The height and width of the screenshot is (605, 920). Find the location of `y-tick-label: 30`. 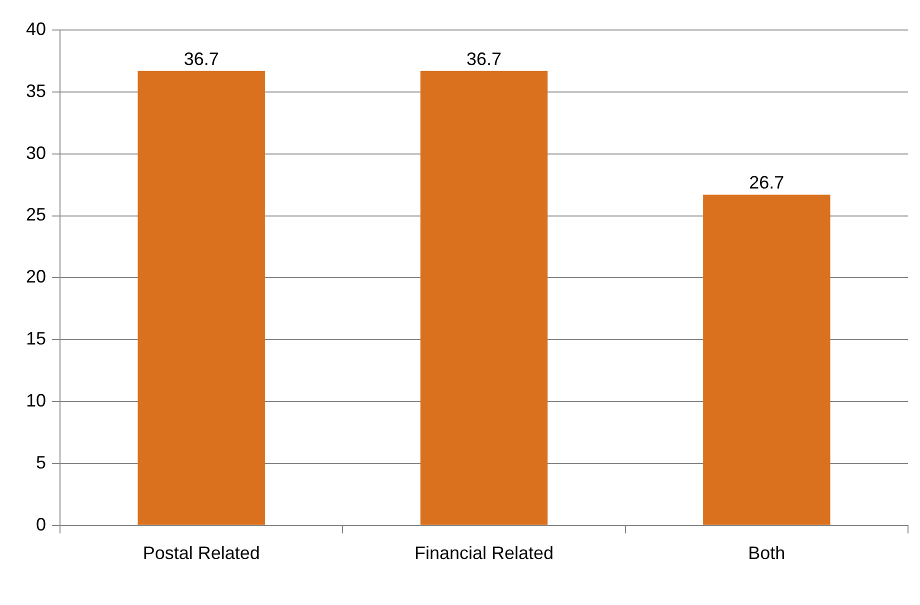

y-tick-label: 30 is located at coordinates (36, 152).